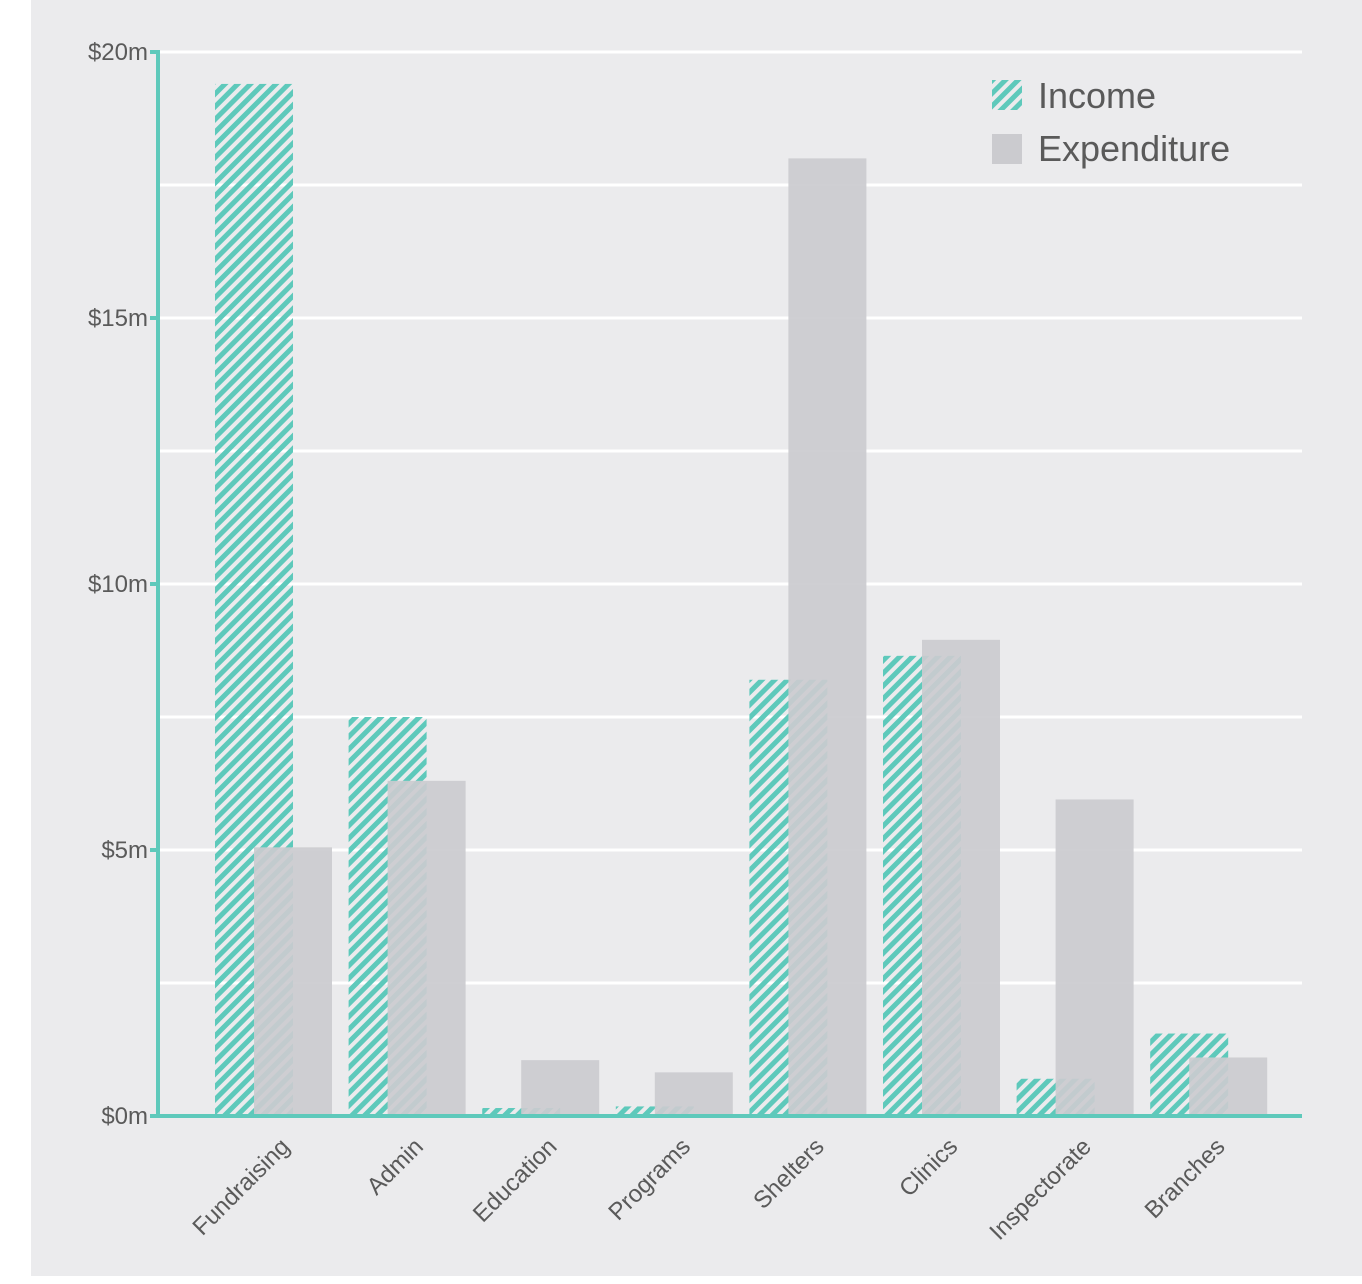 The width and height of the screenshot is (1362, 1284). I want to click on x-category-label: Fundraising, so click(241, 1187).